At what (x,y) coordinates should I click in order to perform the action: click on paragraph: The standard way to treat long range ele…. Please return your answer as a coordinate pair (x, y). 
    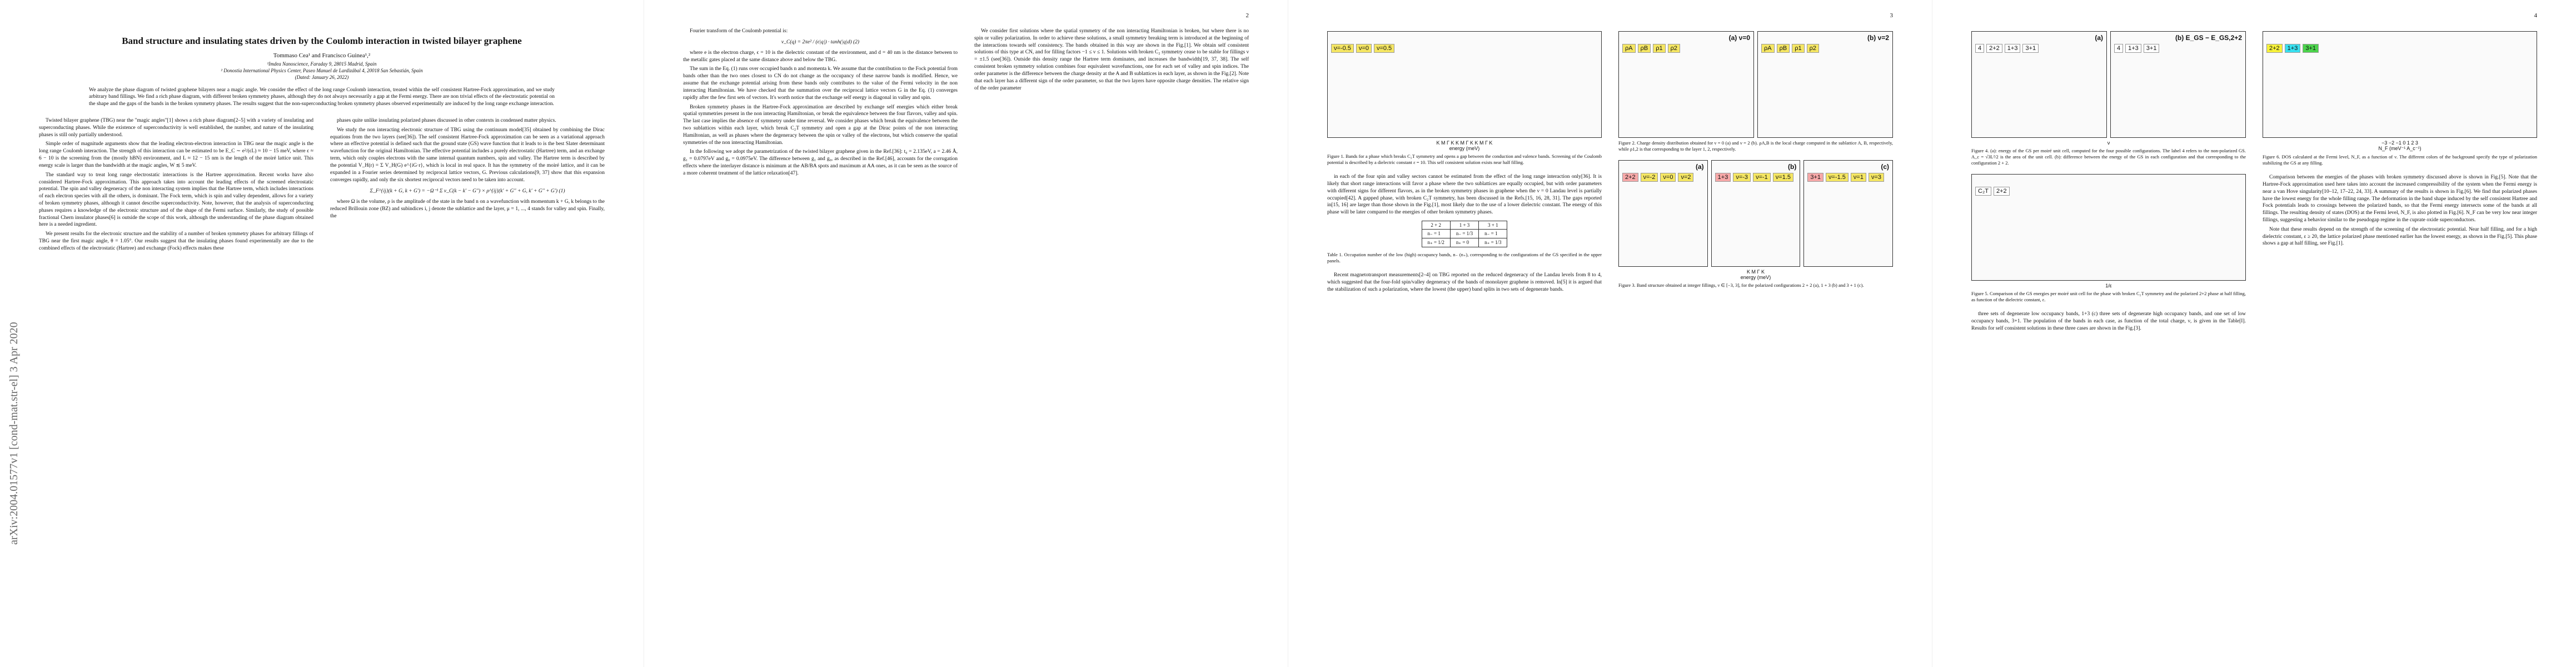
    Looking at the image, I should click on (176, 200).